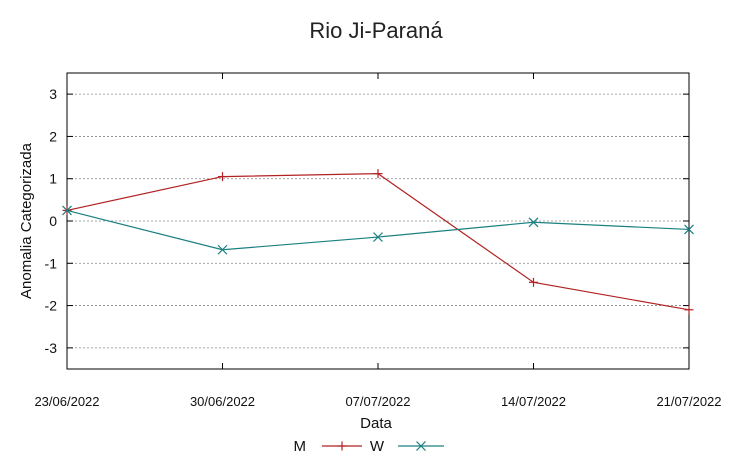  I want to click on x-tick-label: 07/07/2022, so click(377, 401).